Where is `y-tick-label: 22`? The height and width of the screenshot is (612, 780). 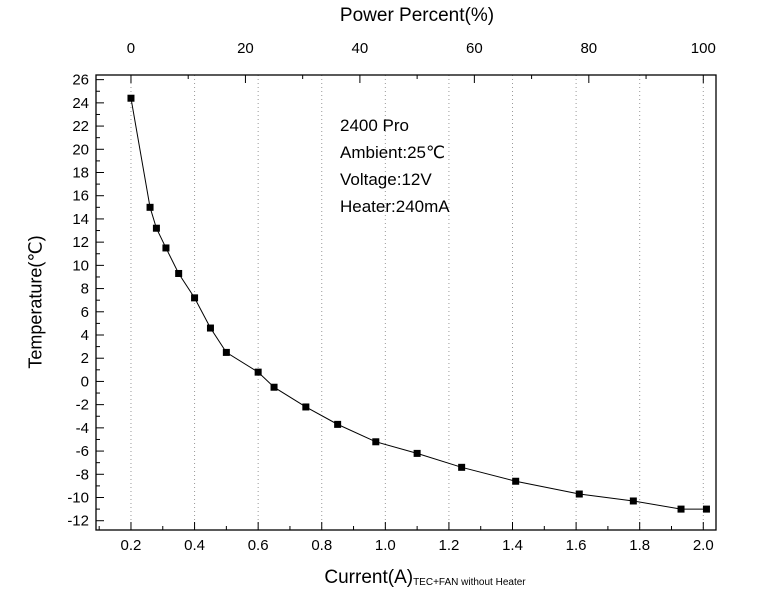 y-tick-label: 22 is located at coordinates (80, 126).